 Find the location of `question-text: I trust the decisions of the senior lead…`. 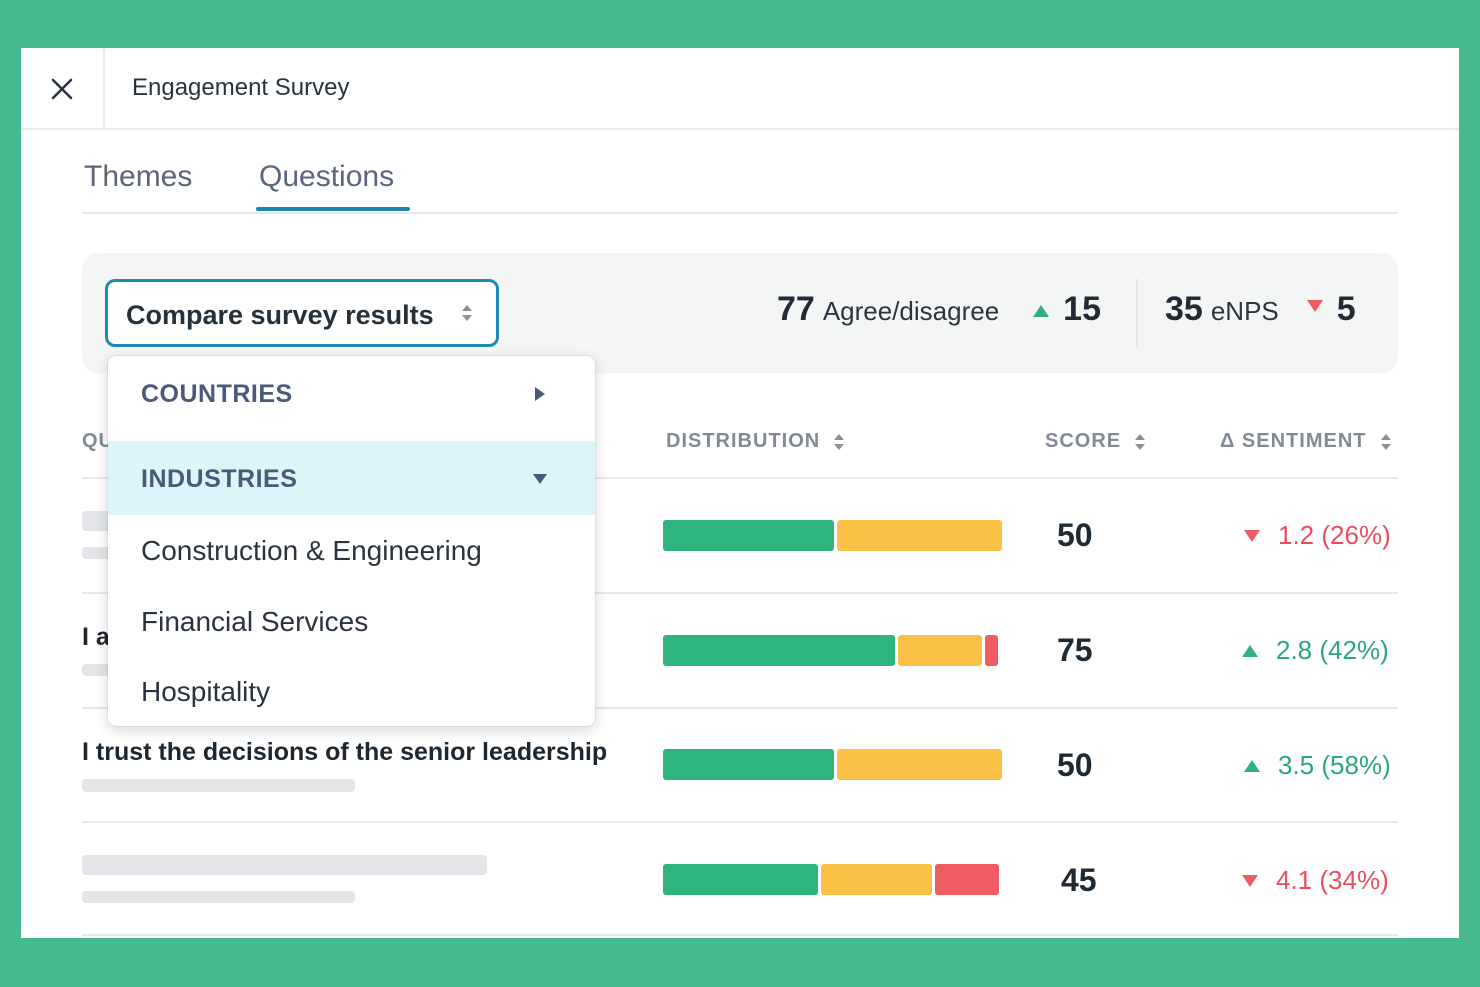

question-text: I trust the decisions of the senior lead… is located at coordinates (345, 752).